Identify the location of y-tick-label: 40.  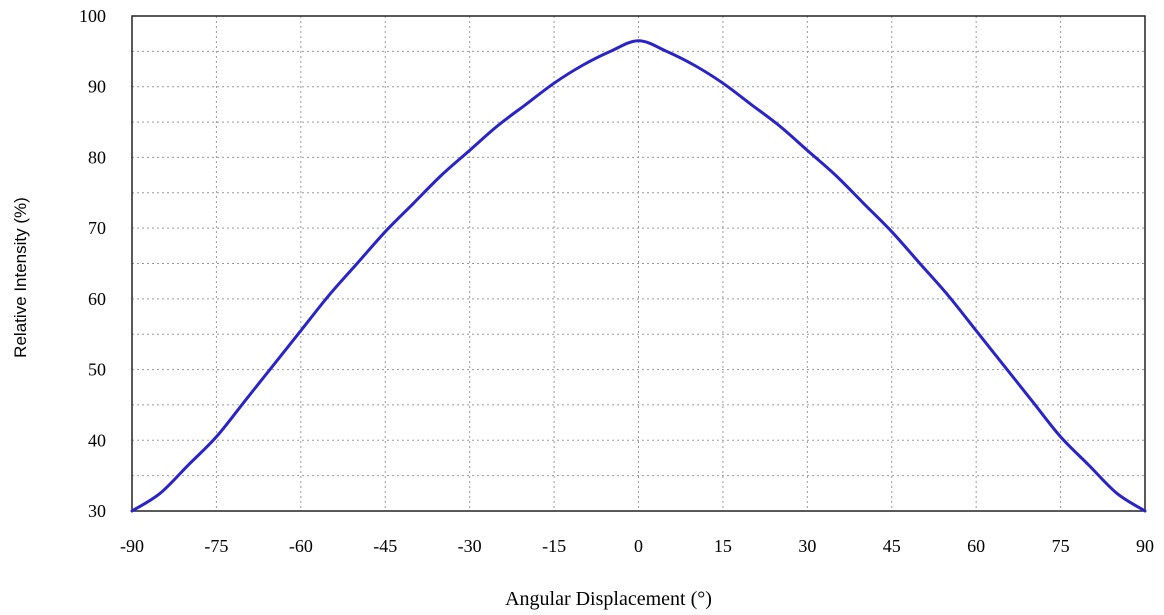
(97, 440).